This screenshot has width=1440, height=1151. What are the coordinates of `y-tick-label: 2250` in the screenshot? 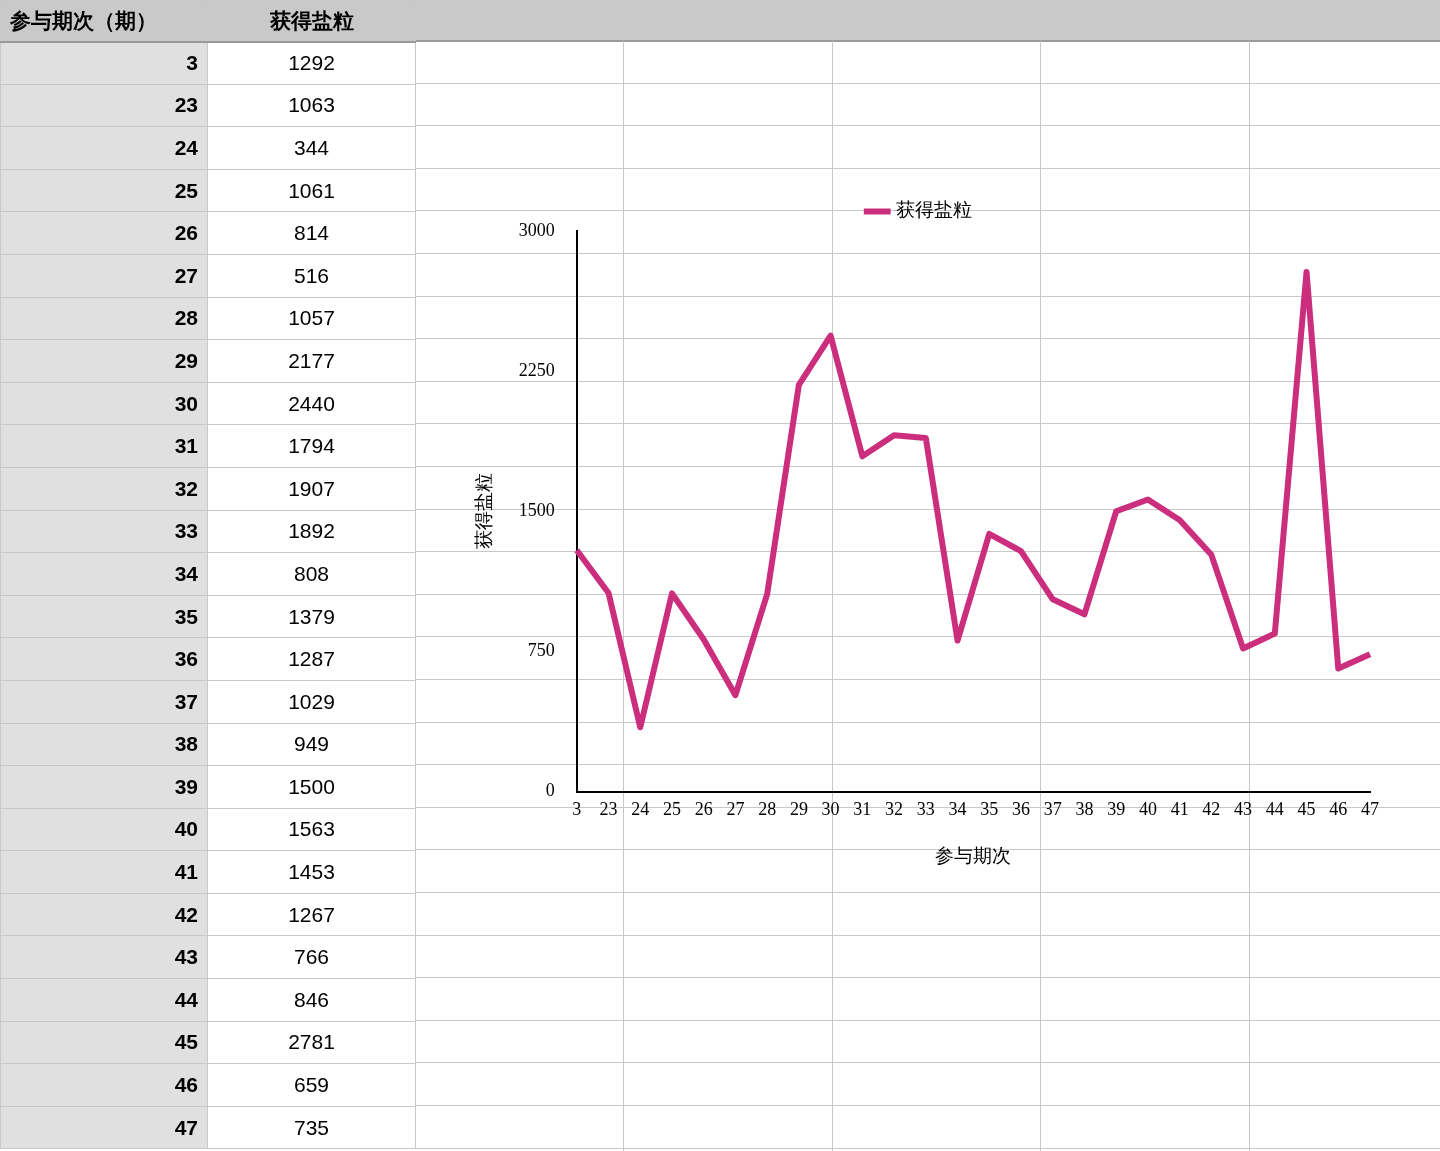 It's located at (536, 369).